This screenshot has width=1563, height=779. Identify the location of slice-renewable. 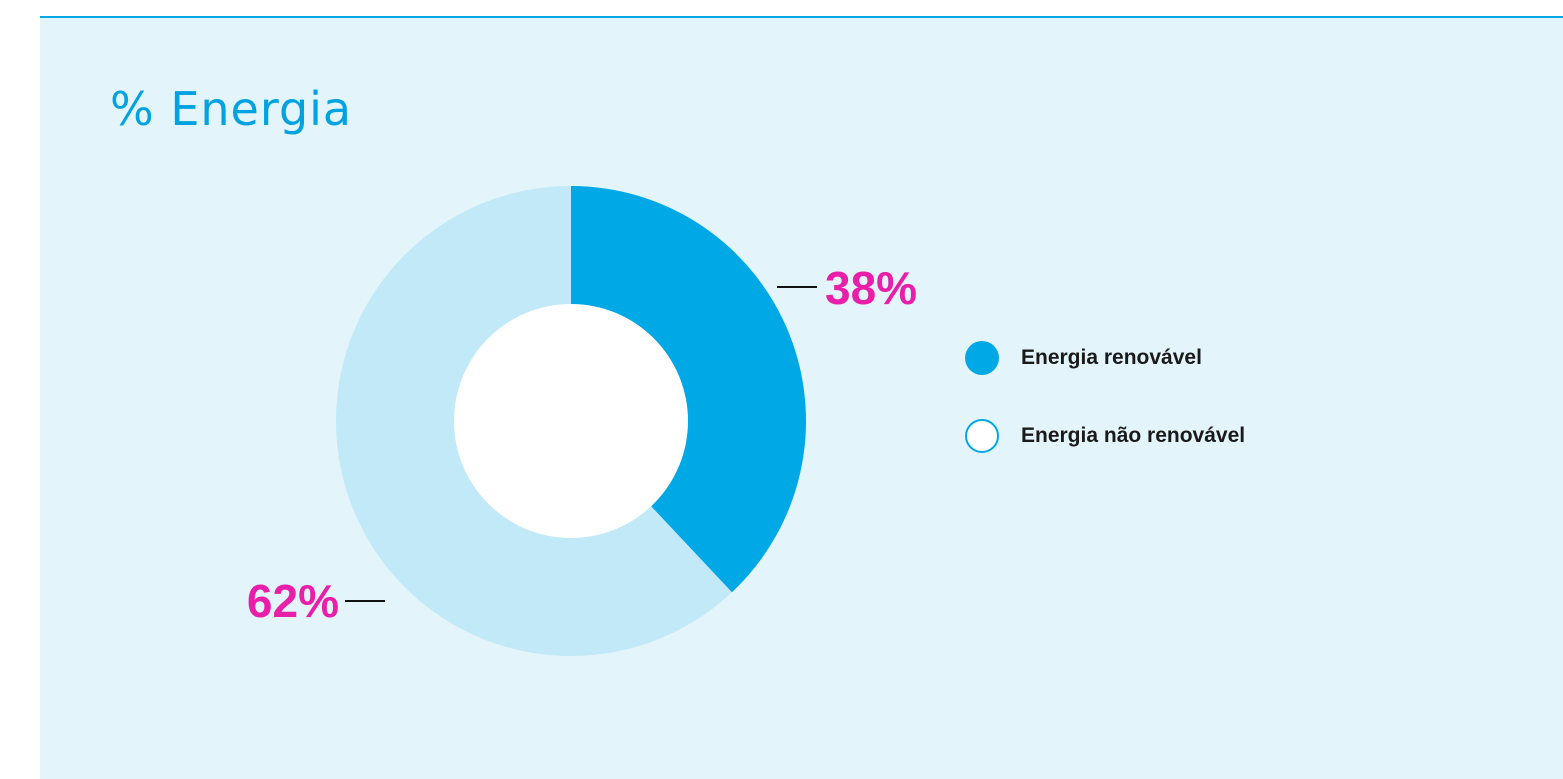
(688, 389).